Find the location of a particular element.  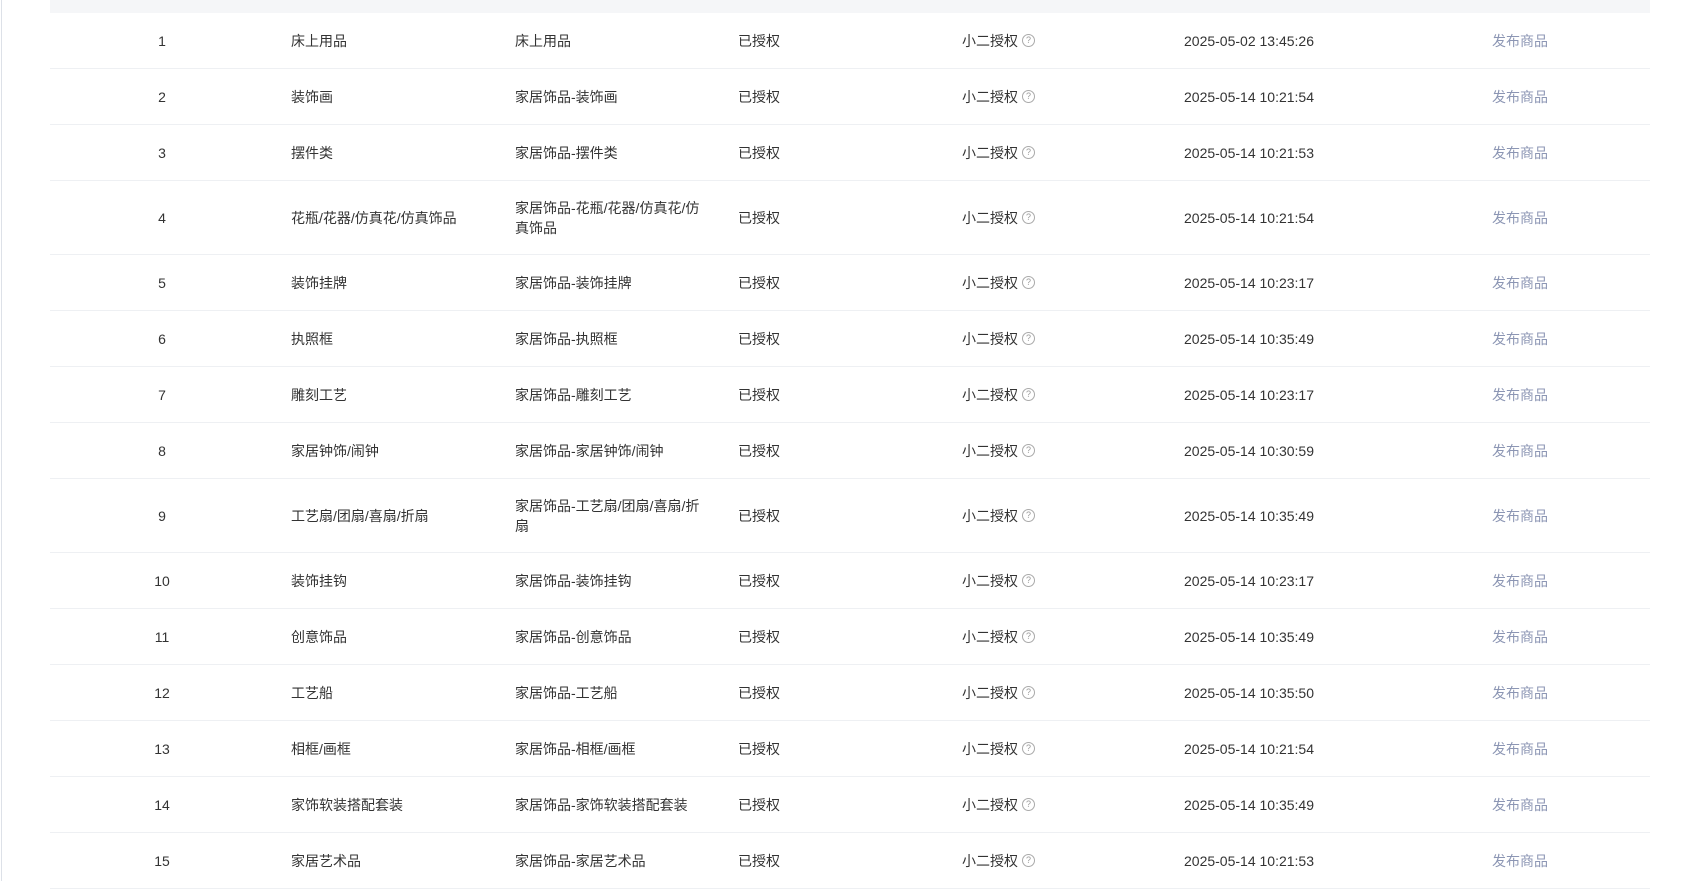

left-border is located at coordinates (1, 440).